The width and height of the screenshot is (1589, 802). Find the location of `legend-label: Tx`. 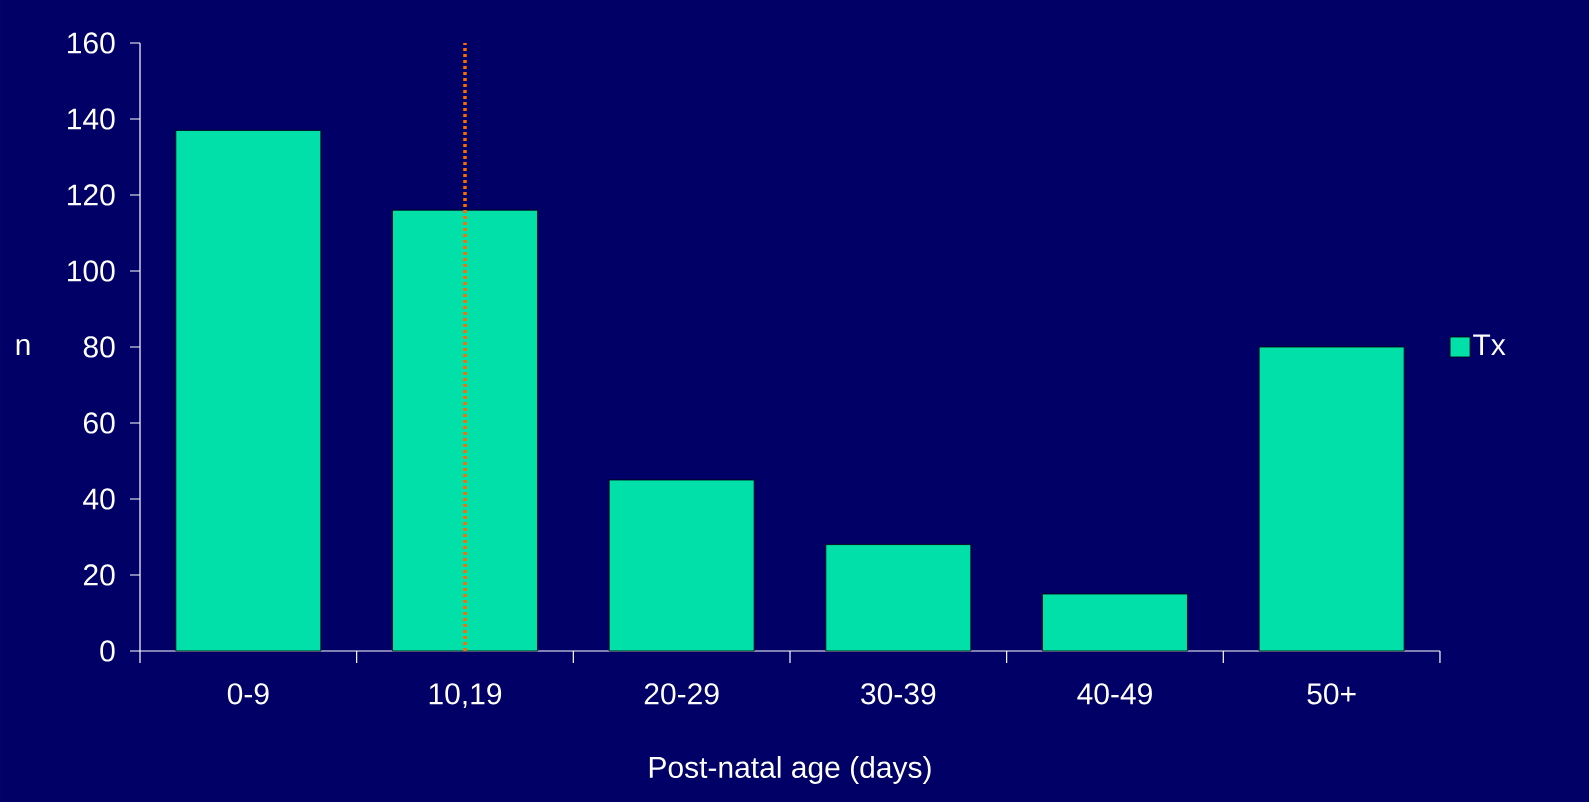

legend-label: Tx is located at coordinates (1489, 345).